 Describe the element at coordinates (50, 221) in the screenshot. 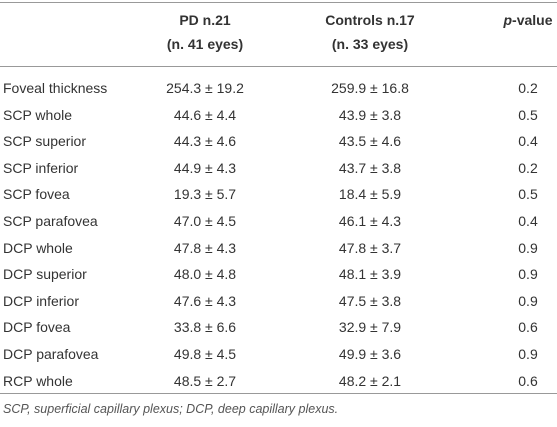

I see `row-label: SCP parafovea` at that location.